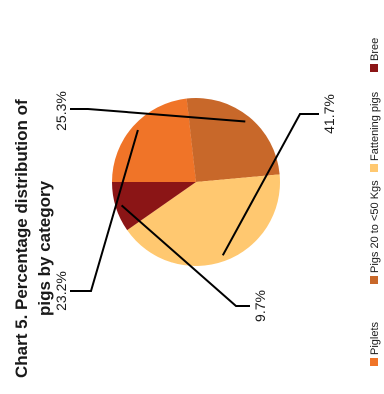  Describe the element at coordinates (154, 206) in the screenshot. I see `pie-slice-breeding-pigs` at that location.